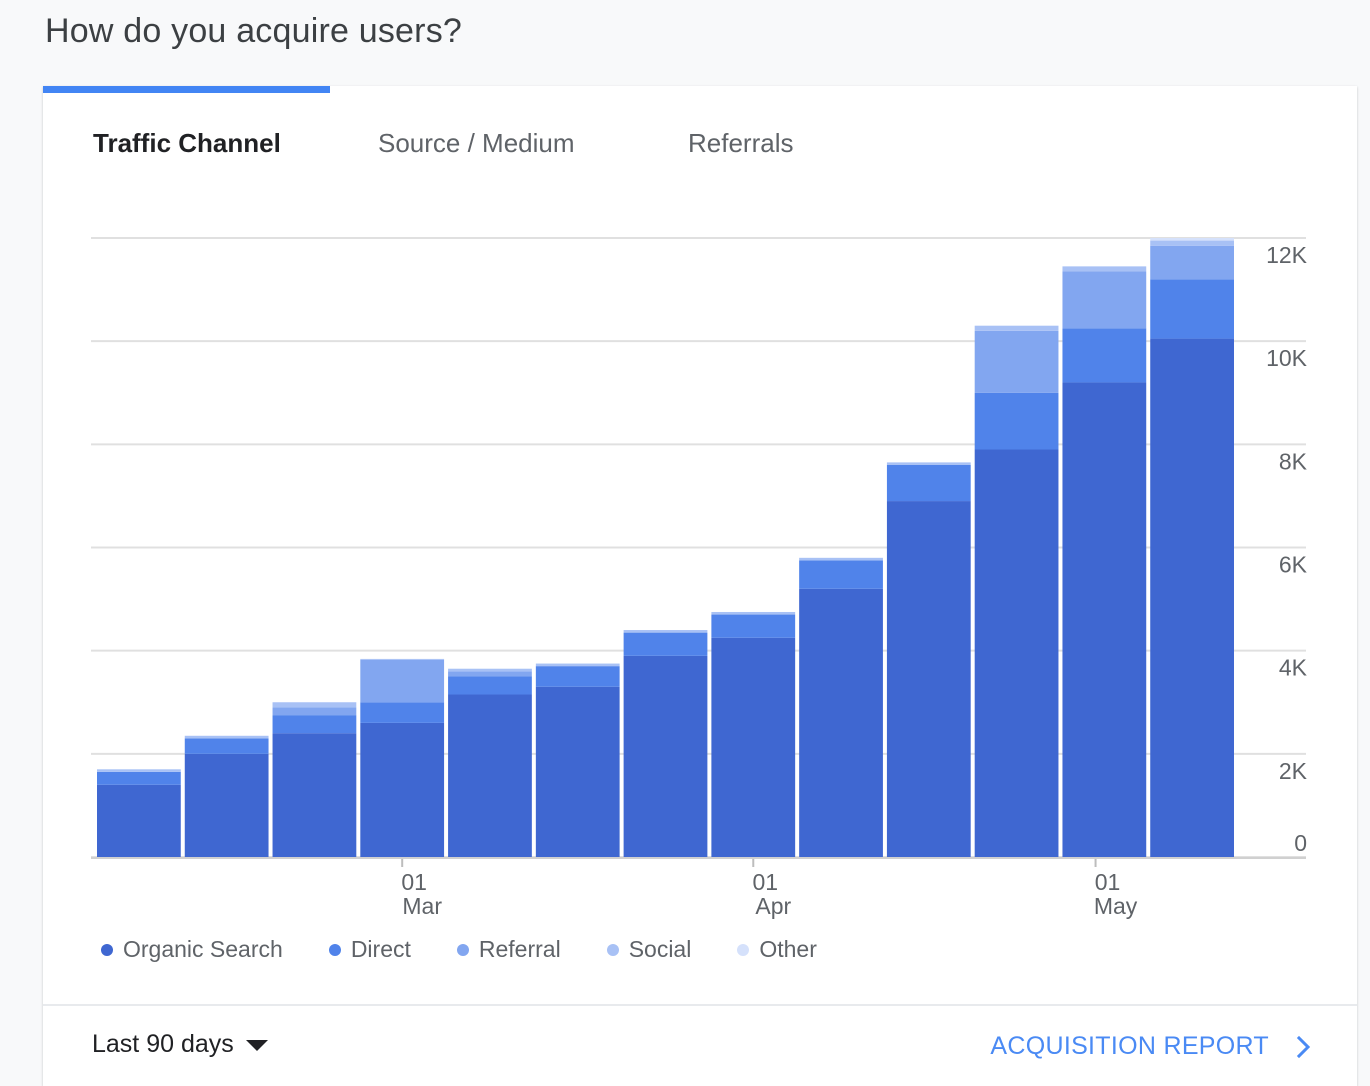  I want to click on y-tick-label: 10K, so click(1287, 358).